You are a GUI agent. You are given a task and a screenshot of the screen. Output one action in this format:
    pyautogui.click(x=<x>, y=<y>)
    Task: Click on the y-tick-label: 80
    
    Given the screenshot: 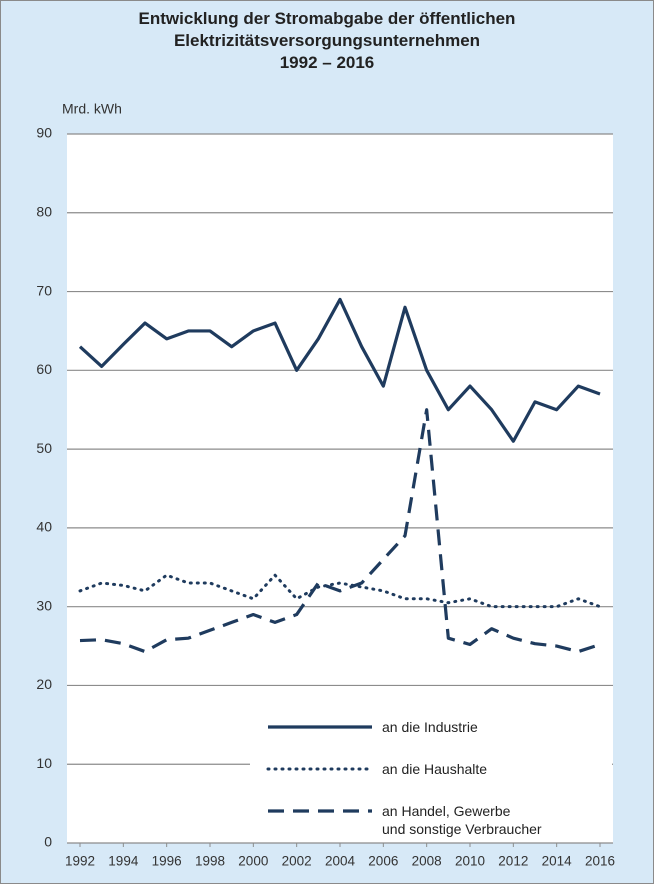 What is the action you would take?
    pyautogui.click(x=44, y=211)
    